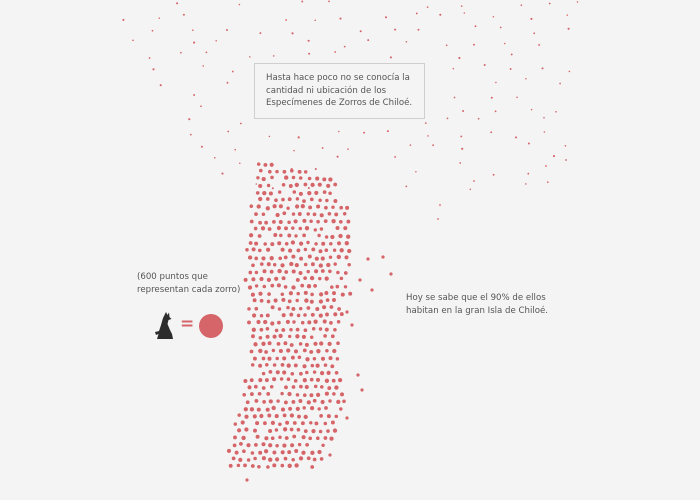 The width and height of the screenshot is (700, 500). I want to click on dot-icon, so click(211, 326).